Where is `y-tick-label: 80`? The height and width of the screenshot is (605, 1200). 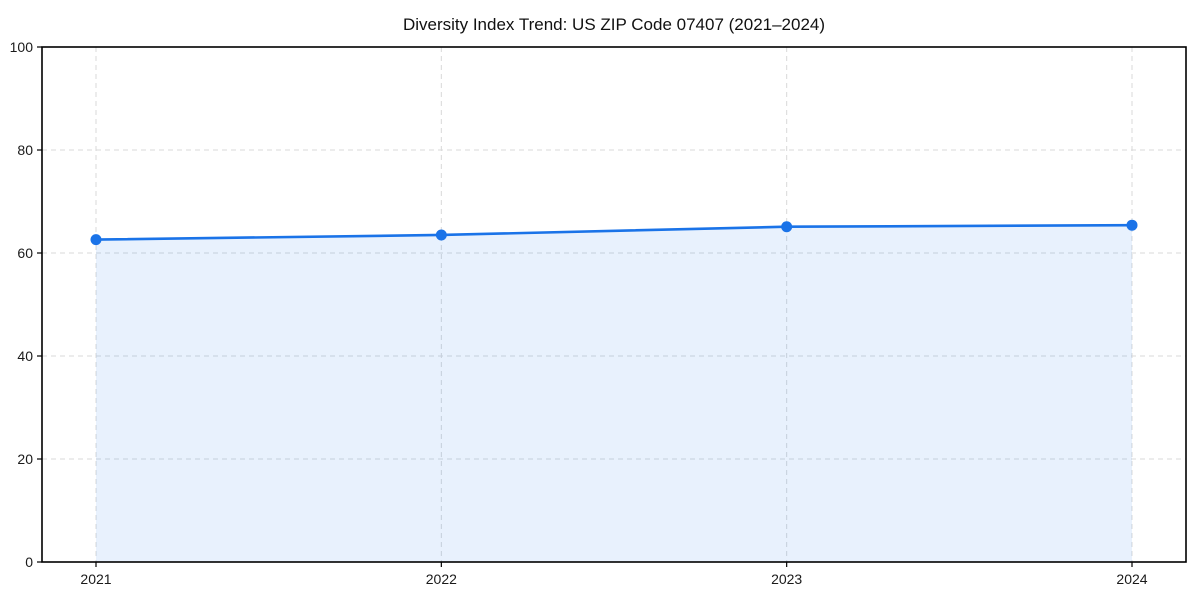
y-tick-label: 80 is located at coordinates (25, 150).